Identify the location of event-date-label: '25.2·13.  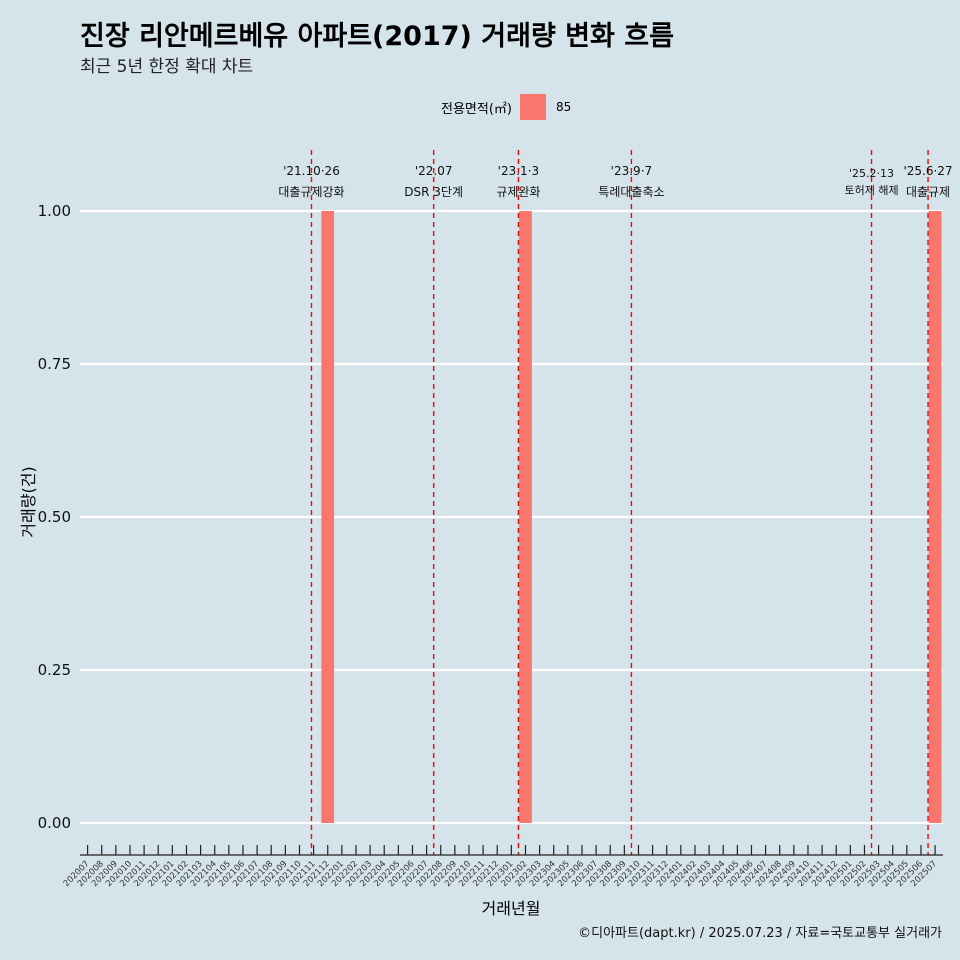
(871, 173).